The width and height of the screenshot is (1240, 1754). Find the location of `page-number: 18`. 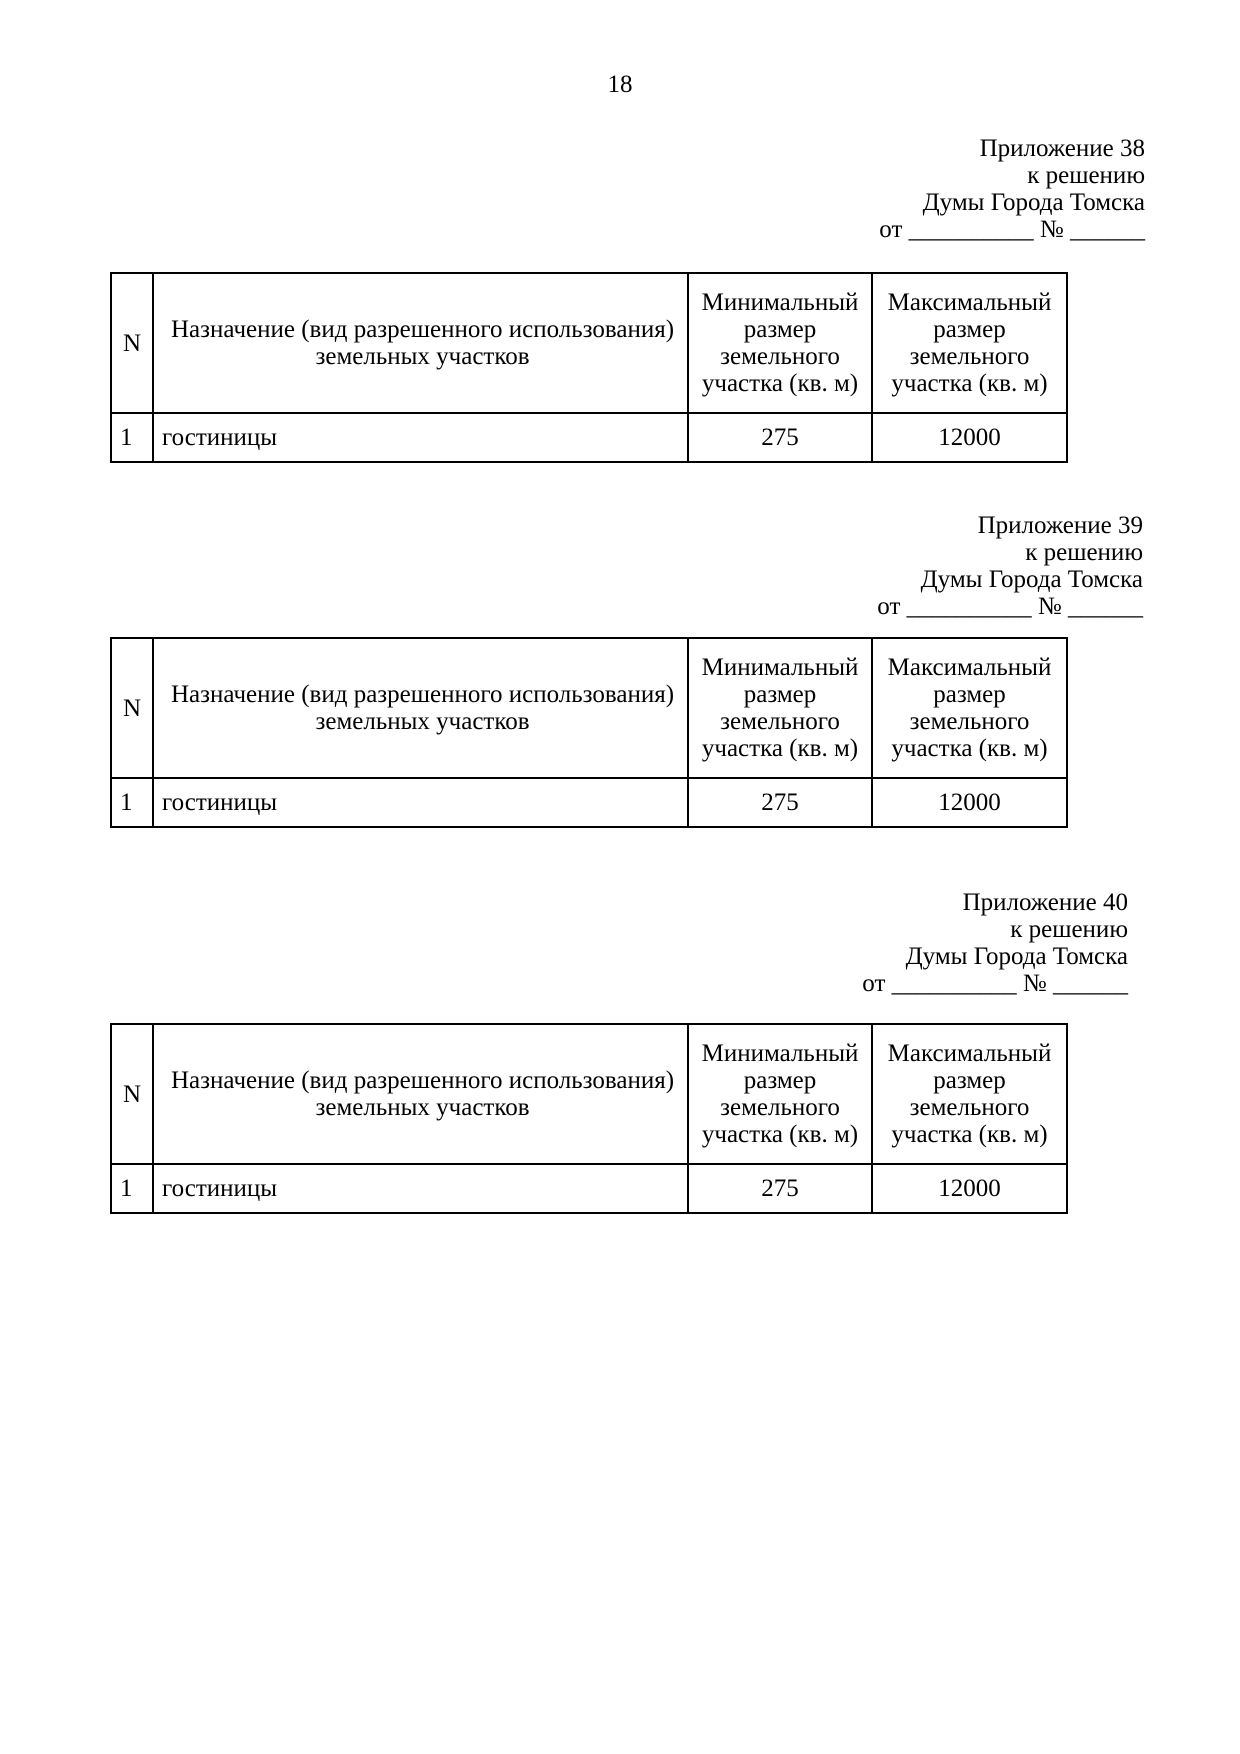

page-number: 18 is located at coordinates (620, 84).